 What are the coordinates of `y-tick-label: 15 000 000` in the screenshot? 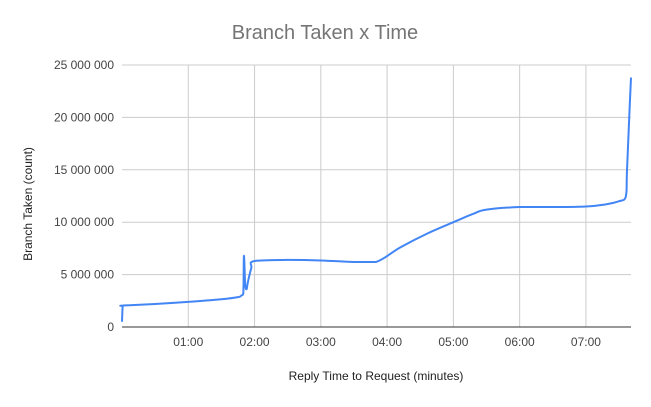 It's located at (84, 170).